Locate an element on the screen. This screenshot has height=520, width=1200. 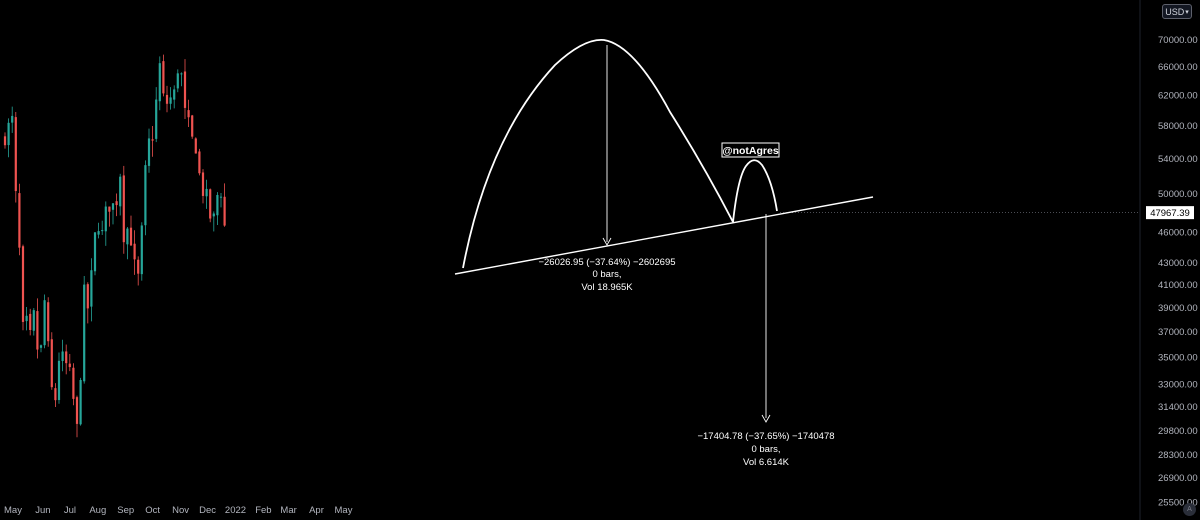
time-tick-label: Oct is located at coordinates (152, 510).